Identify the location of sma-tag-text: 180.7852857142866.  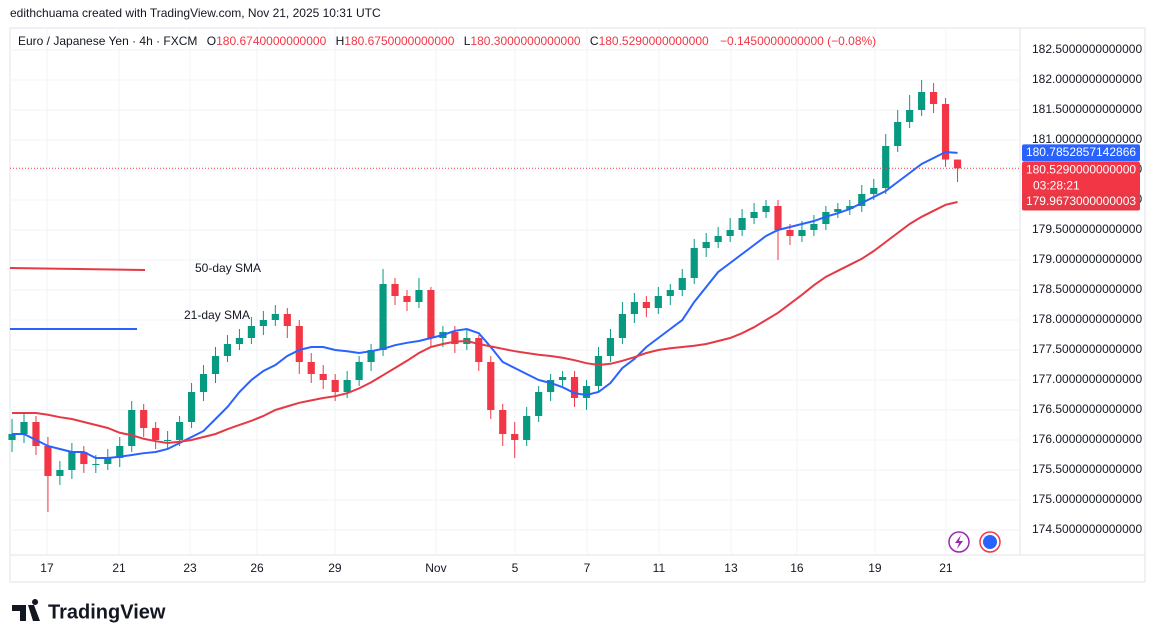
(1081, 152).